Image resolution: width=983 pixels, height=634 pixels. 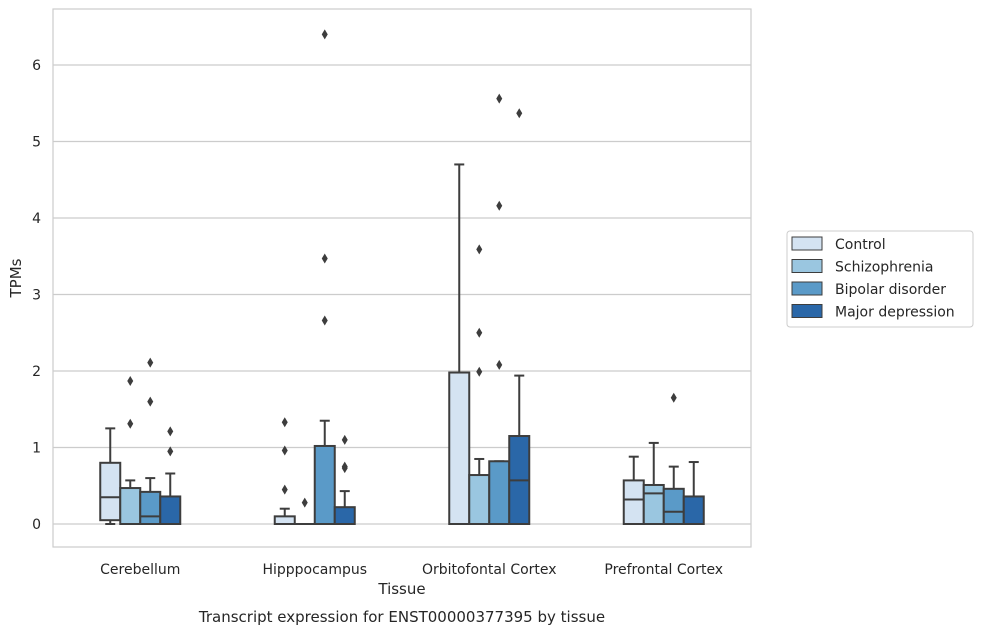 What do you see at coordinates (36, 525) in the screenshot?
I see `y-tick-label: 0` at bounding box center [36, 525].